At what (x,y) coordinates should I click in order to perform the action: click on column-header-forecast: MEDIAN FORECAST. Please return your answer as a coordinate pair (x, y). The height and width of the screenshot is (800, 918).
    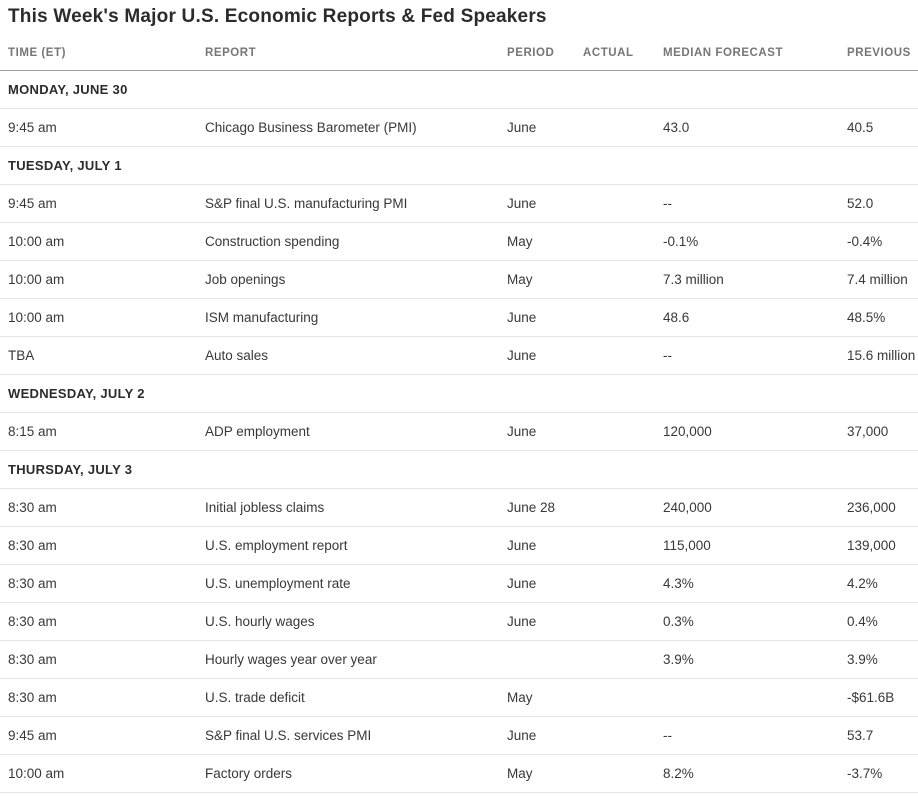
    Looking at the image, I should click on (755, 49).